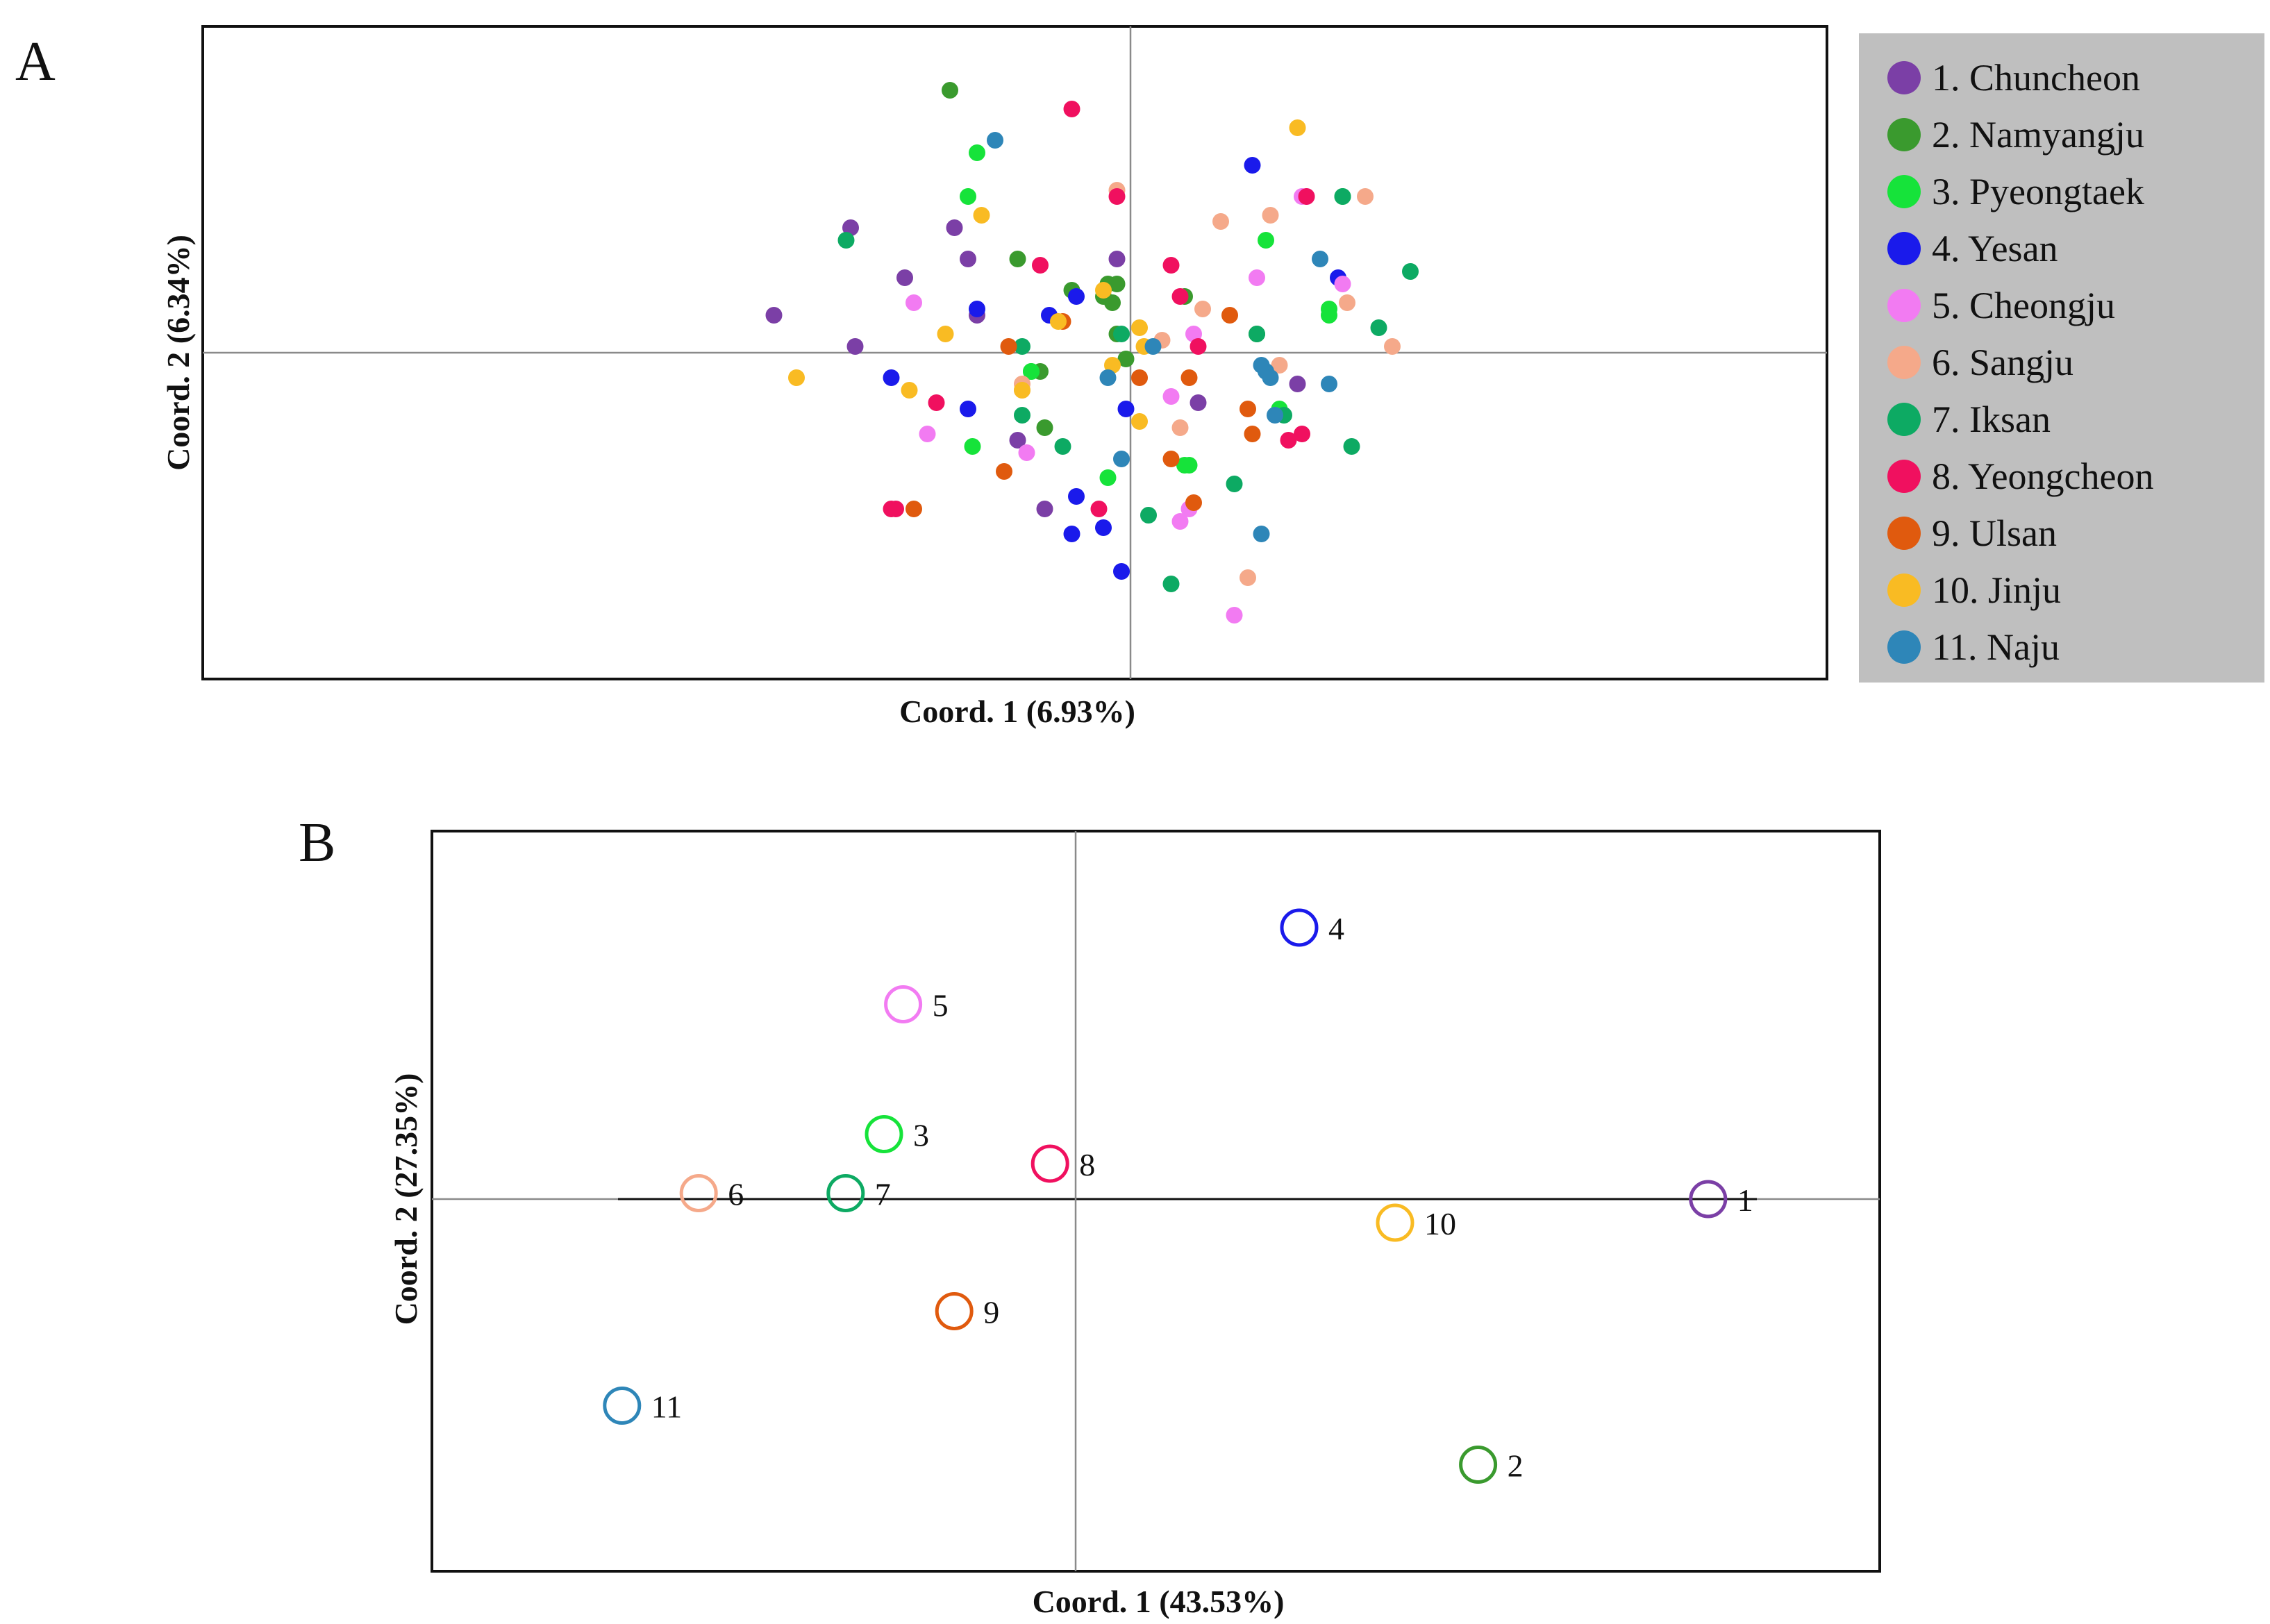 The width and height of the screenshot is (2270, 1624). What do you see at coordinates (2038, 135) in the screenshot?
I see `legend-label-2: 2. Namyangju` at bounding box center [2038, 135].